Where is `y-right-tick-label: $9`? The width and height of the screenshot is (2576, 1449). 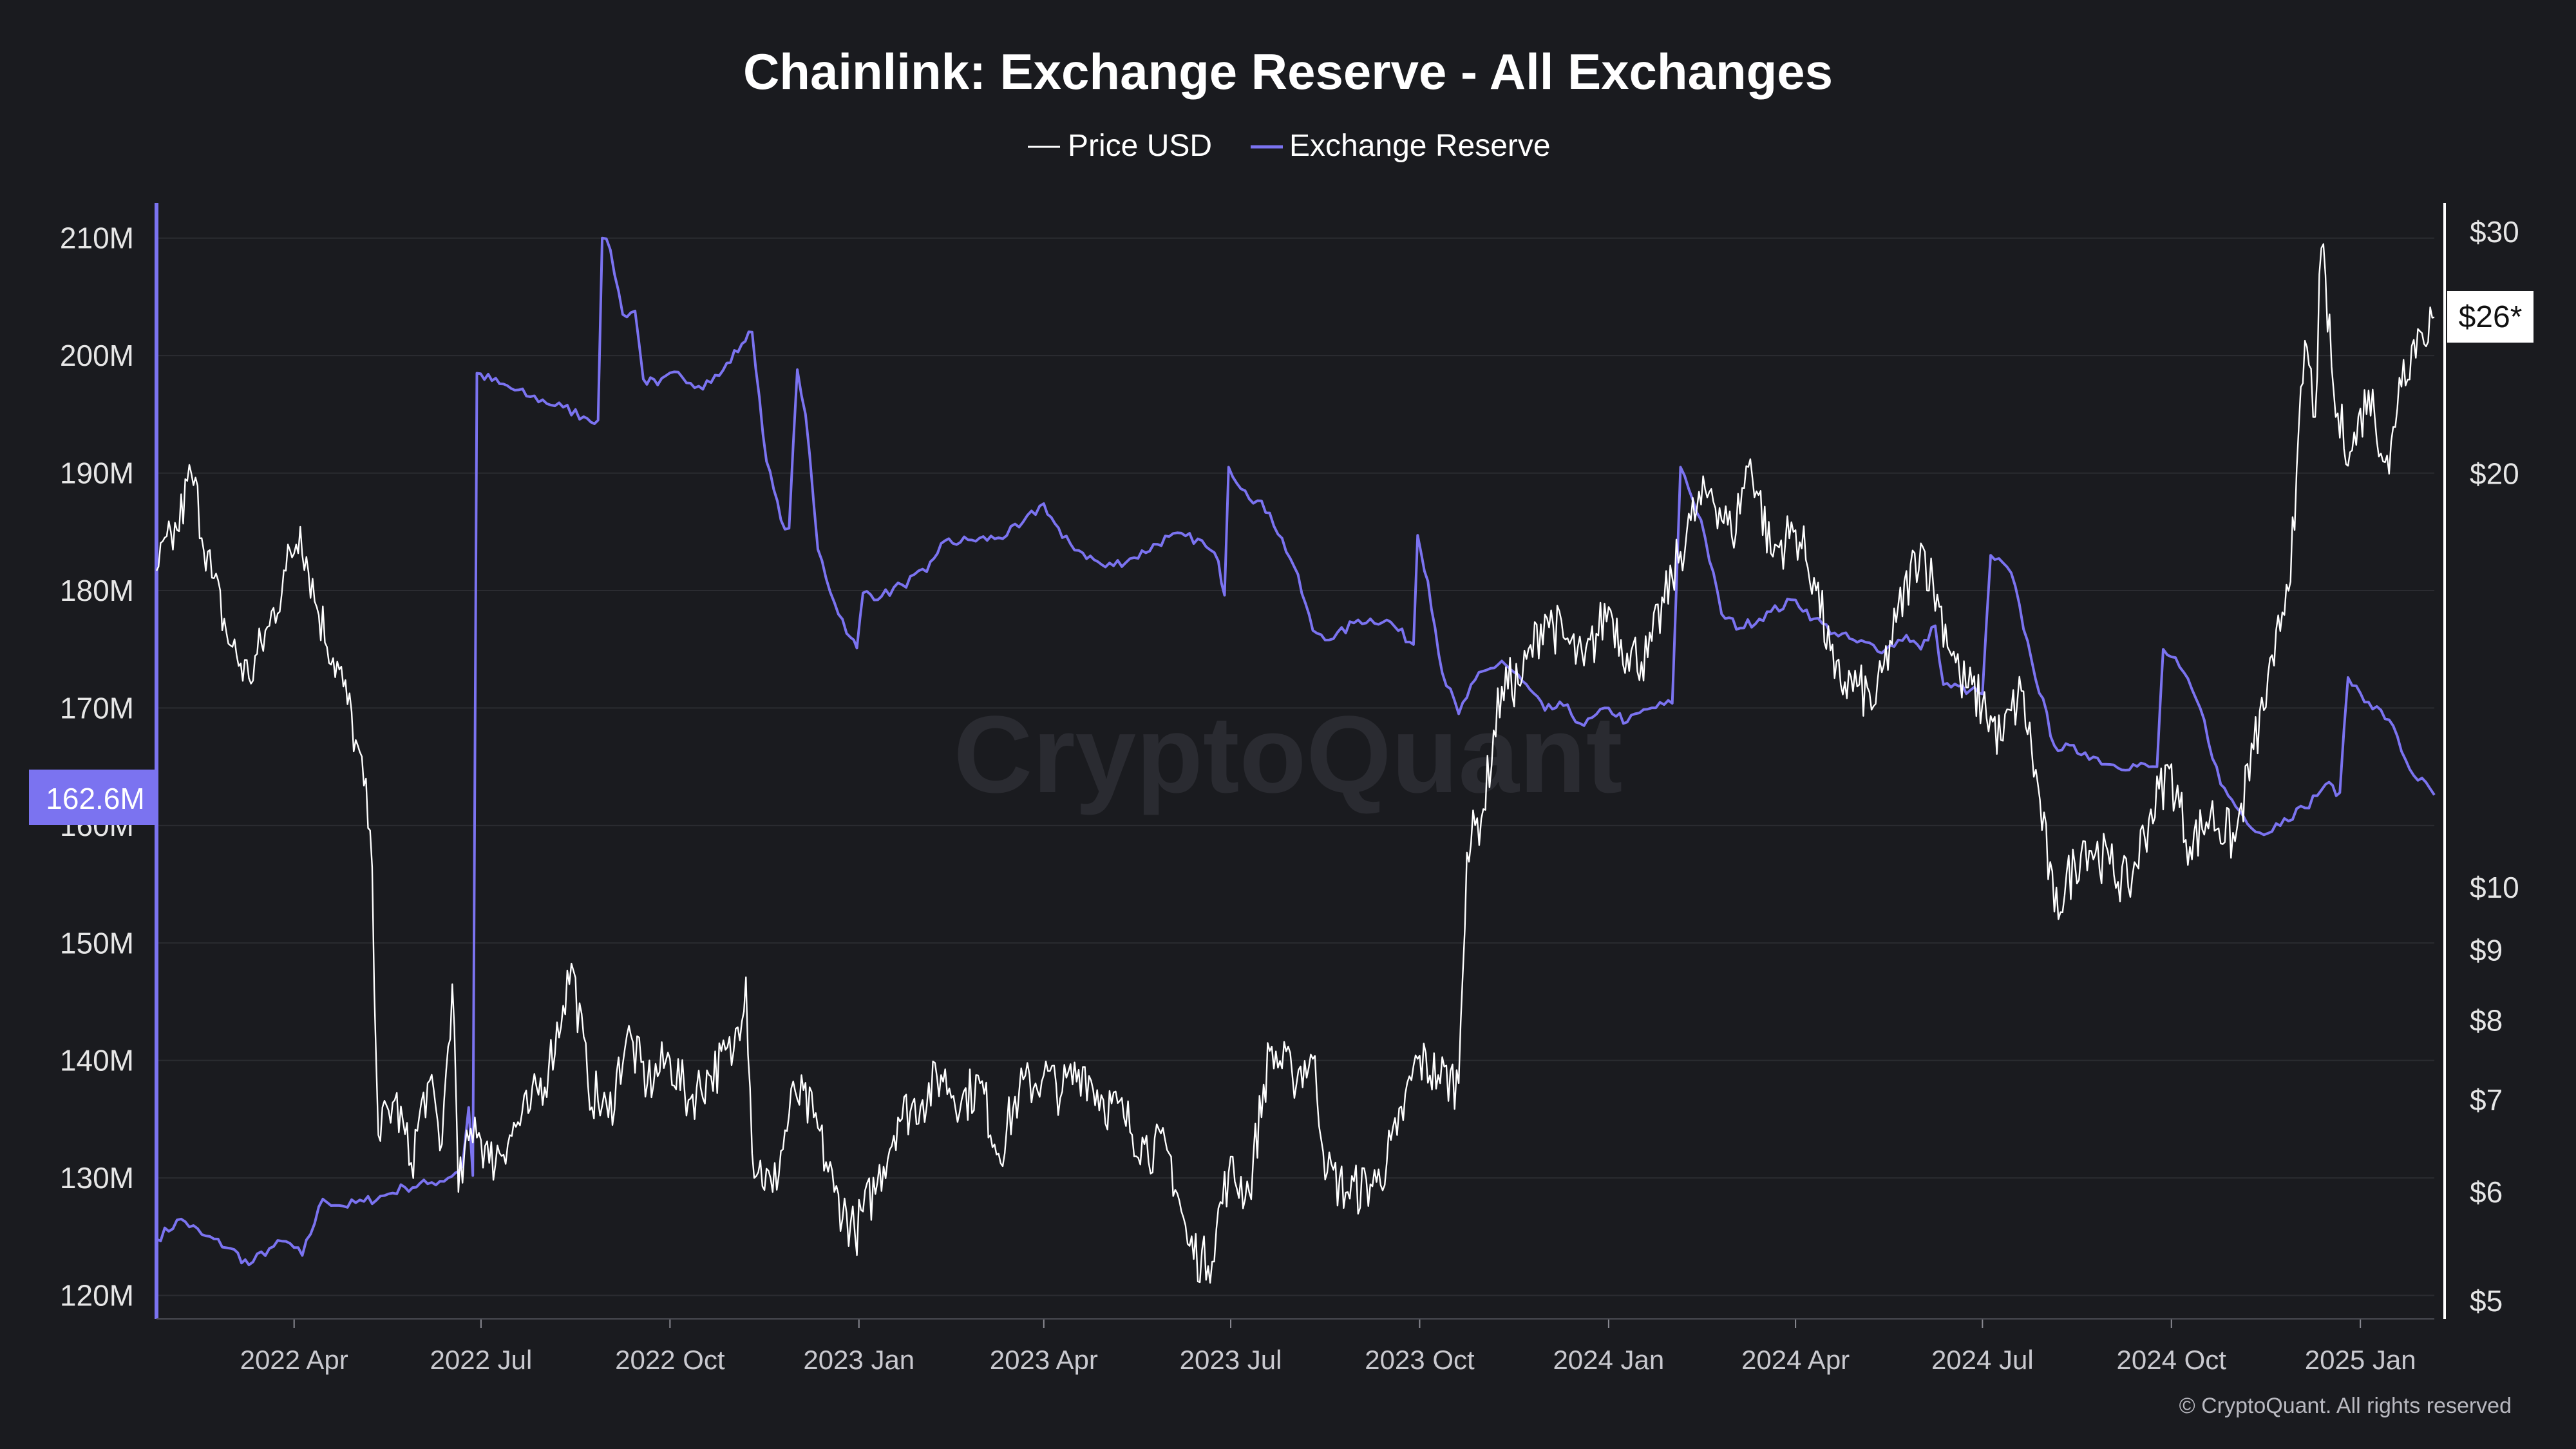
y-right-tick-label: $9 is located at coordinates (2487, 950).